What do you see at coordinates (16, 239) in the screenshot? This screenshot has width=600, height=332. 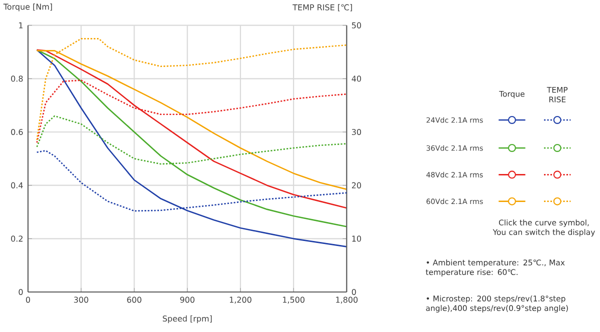 I see `y-tick-label: 0.2` at bounding box center [16, 239].